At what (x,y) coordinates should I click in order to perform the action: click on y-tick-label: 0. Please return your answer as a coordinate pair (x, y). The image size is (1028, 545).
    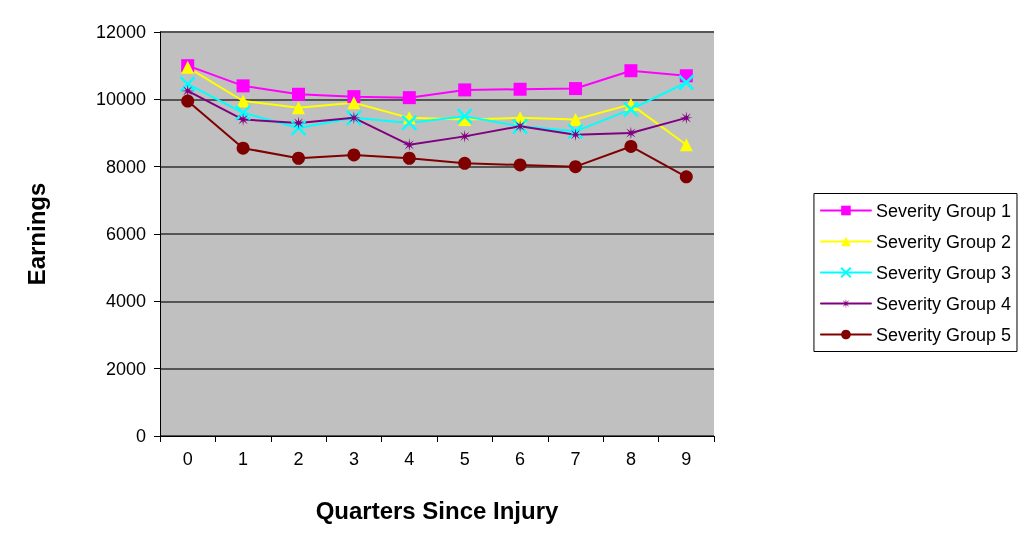
    Looking at the image, I should click on (140, 436).